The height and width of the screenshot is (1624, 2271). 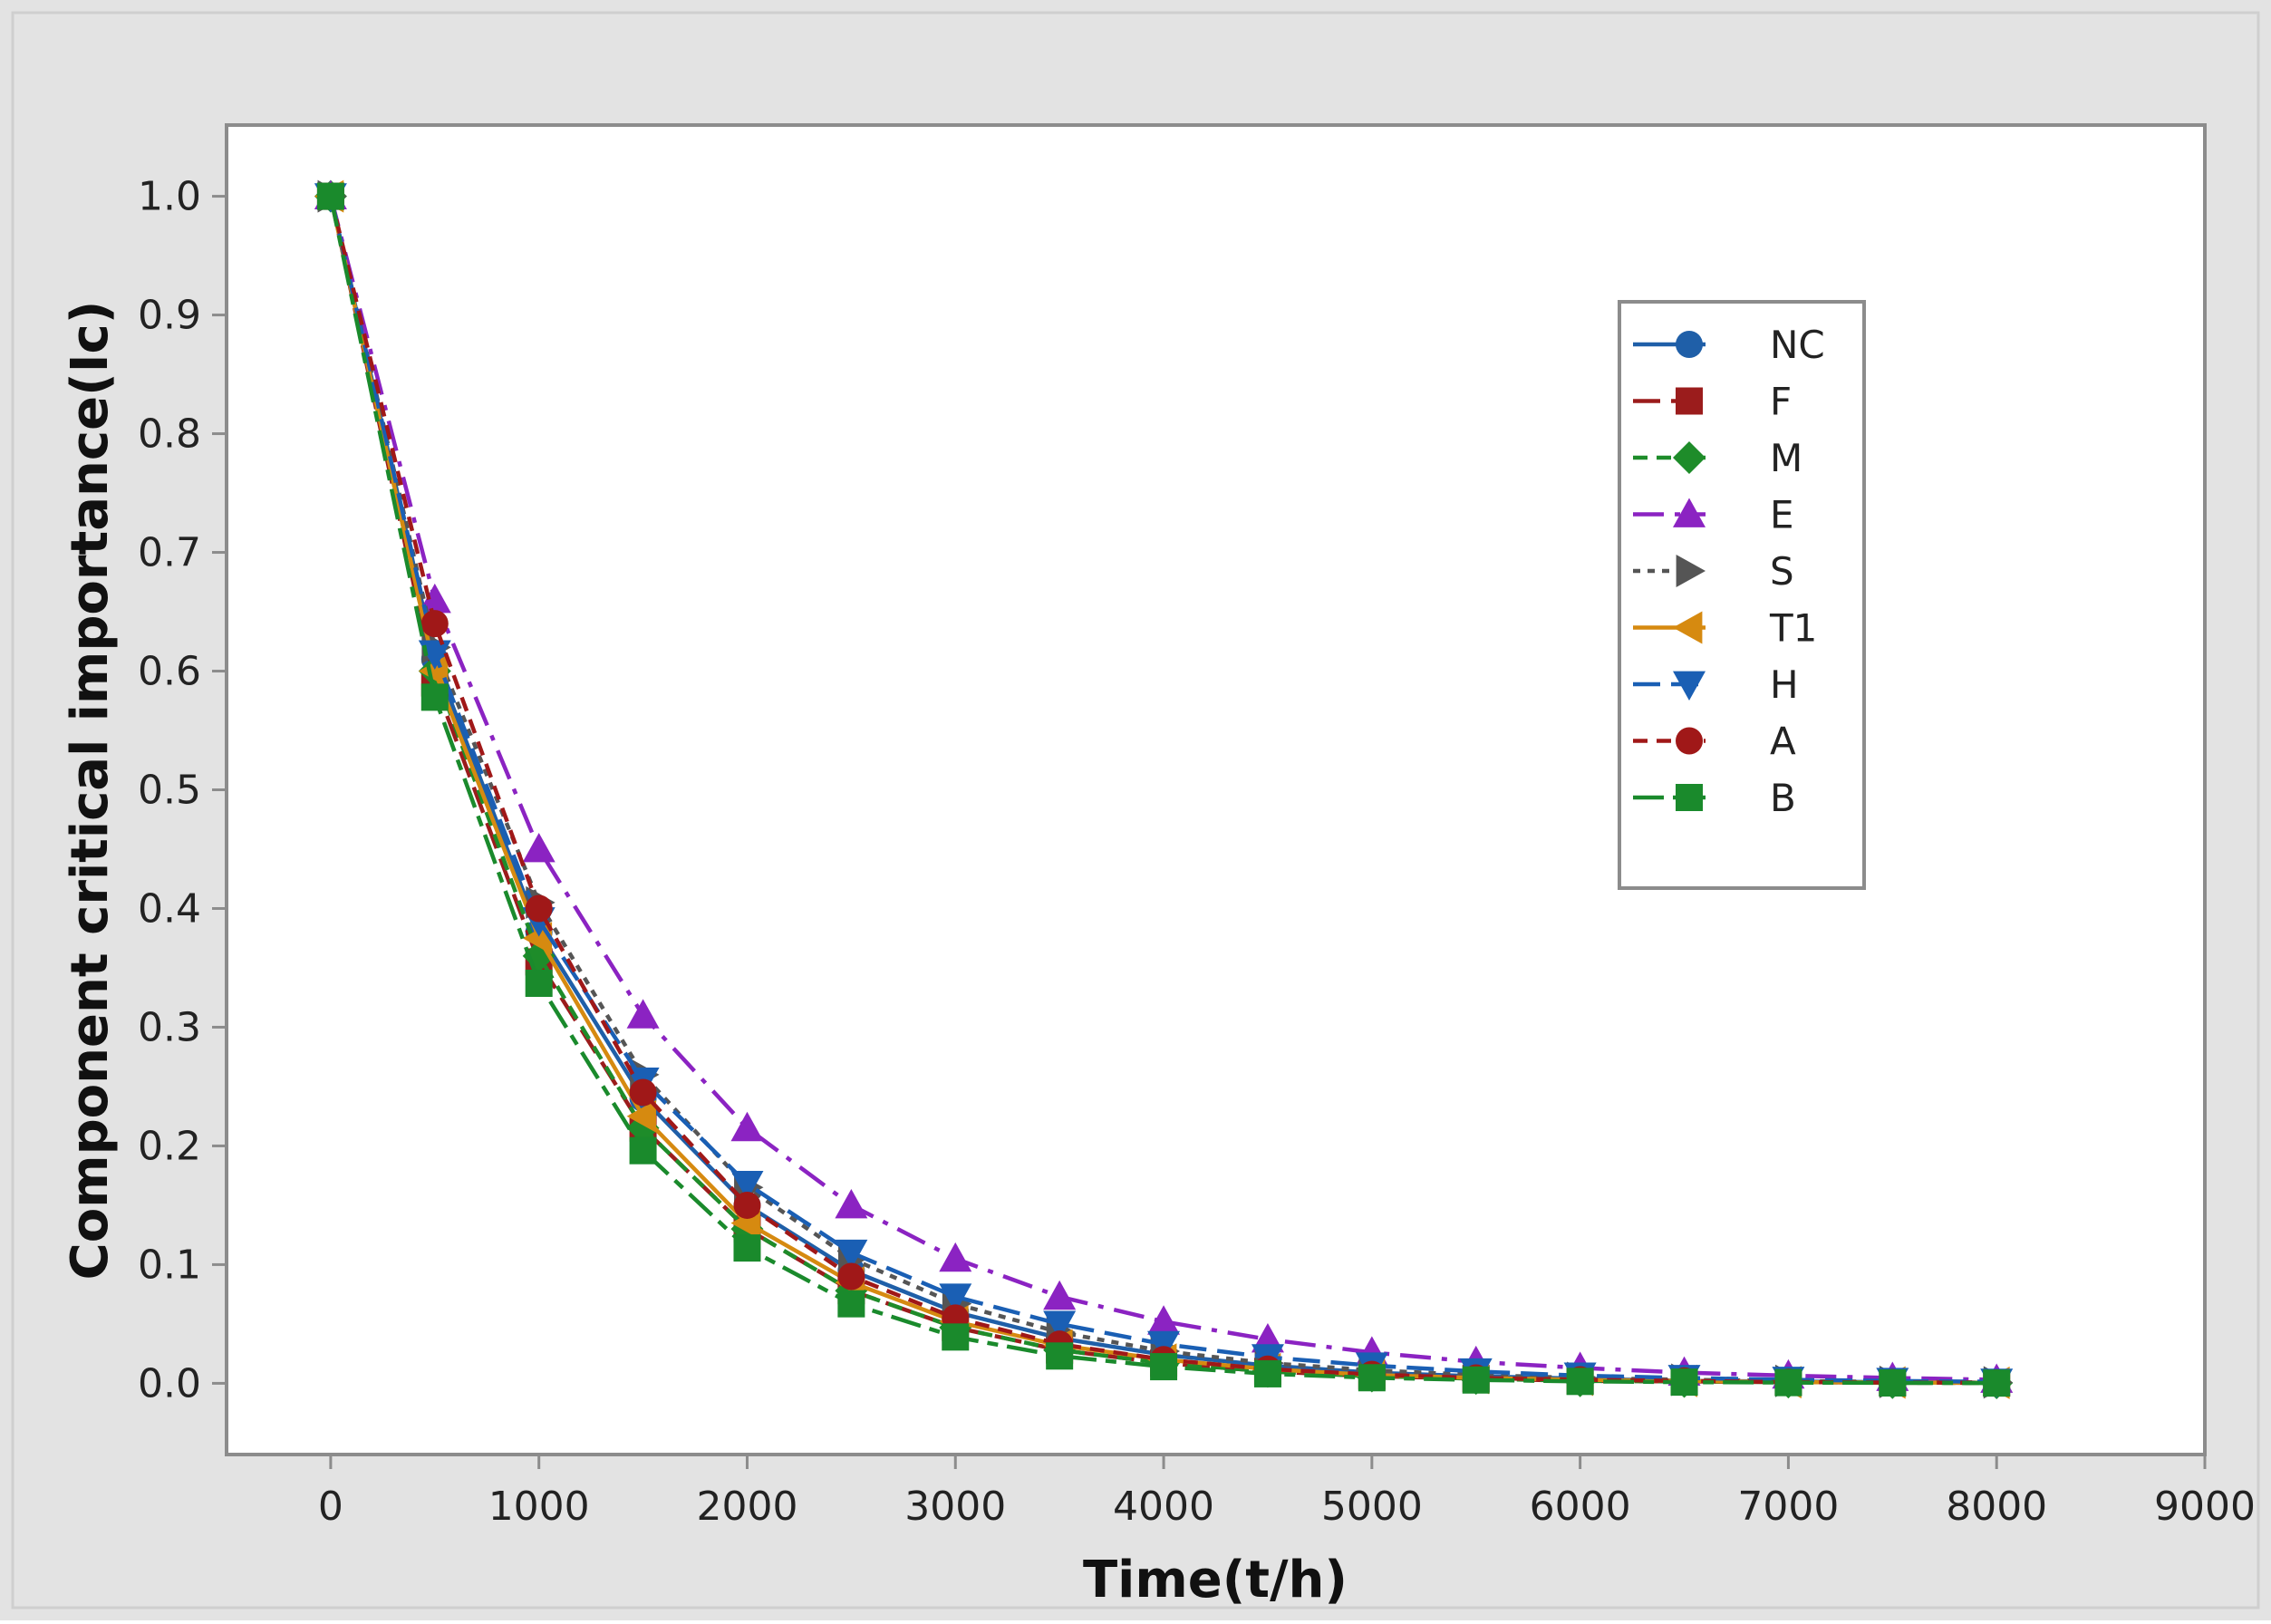 What do you see at coordinates (1713, 402) in the screenshot?
I see `legend-entry-f: F` at bounding box center [1713, 402].